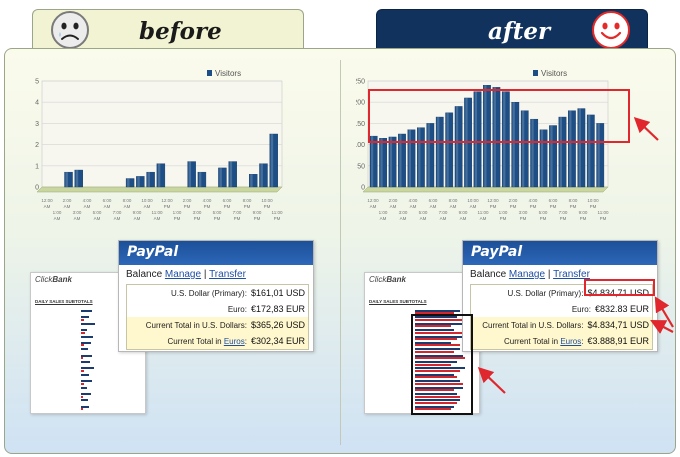  Describe the element at coordinates (488, 274) in the screenshot. I see `balance-label: Balance` at that location.